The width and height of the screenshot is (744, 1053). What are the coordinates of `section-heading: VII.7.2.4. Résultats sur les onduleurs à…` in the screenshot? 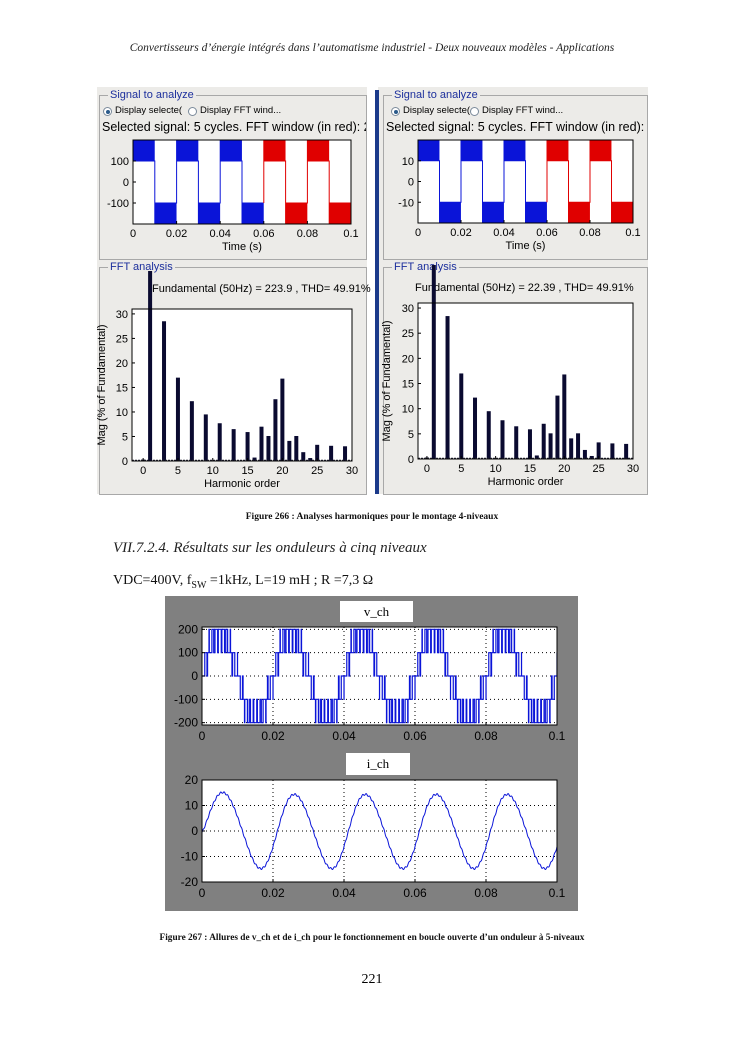 It's located at (270, 548).